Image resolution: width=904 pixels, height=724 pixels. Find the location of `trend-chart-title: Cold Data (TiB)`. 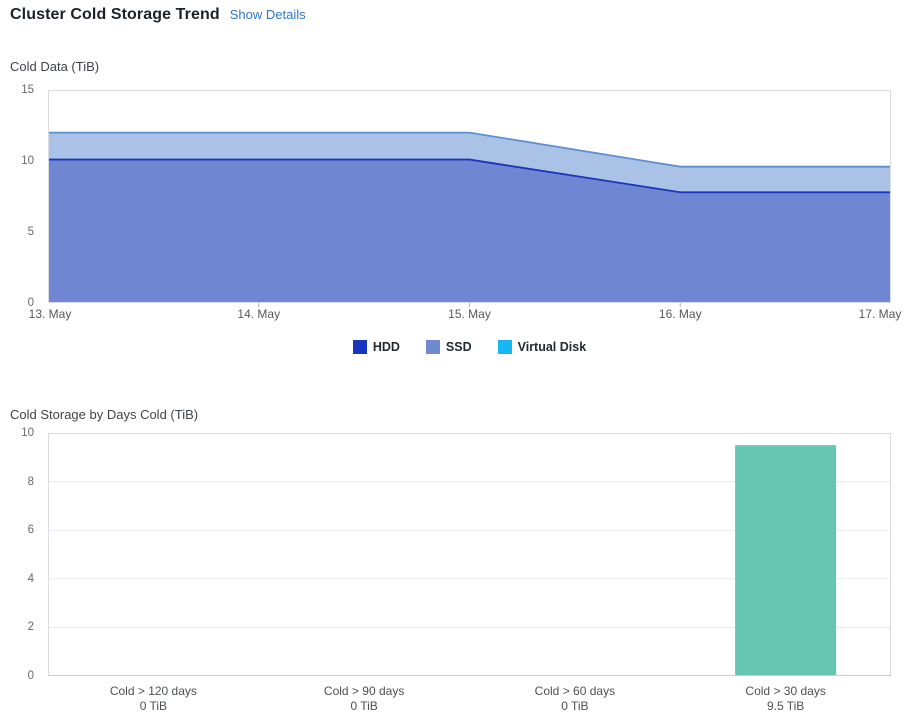

trend-chart-title: Cold Data (TiB) is located at coordinates (55, 66).